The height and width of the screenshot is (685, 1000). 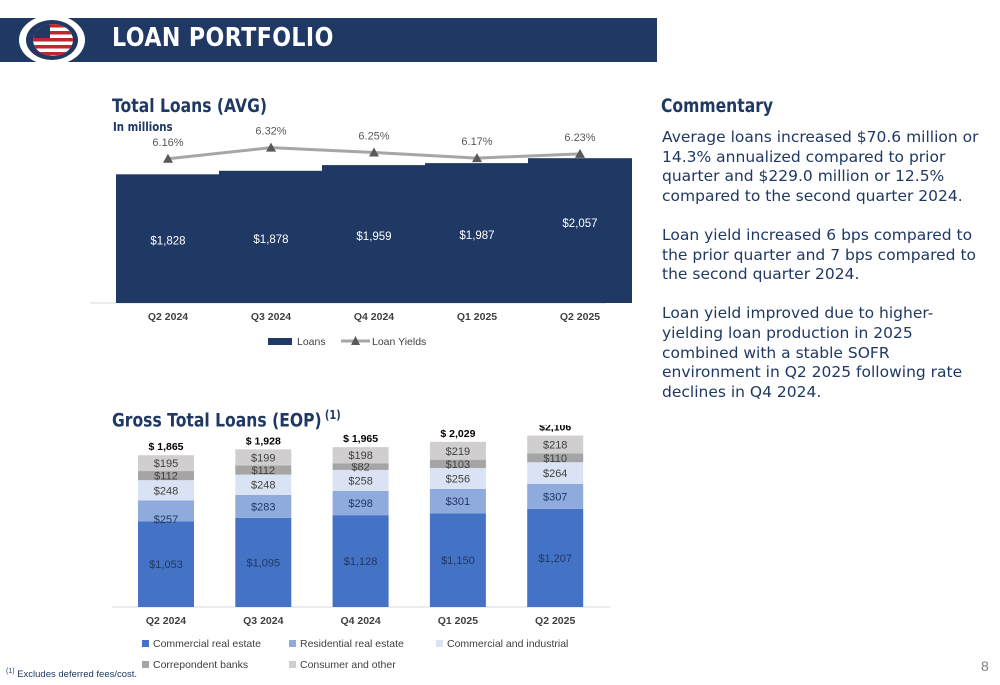 I want to click on segment-data-label: $103, so click(x=458, y=465).